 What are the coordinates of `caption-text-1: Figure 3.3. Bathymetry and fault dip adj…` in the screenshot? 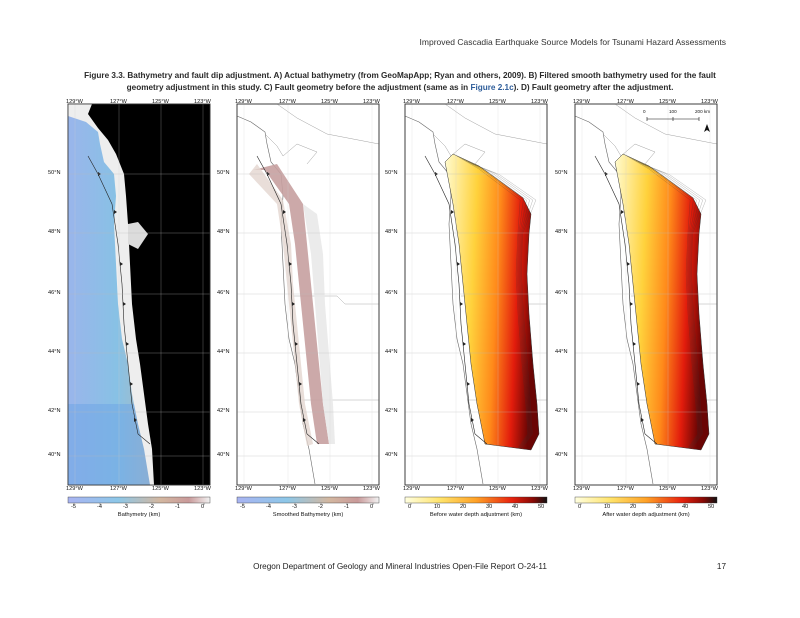 It's located at (400, 81).